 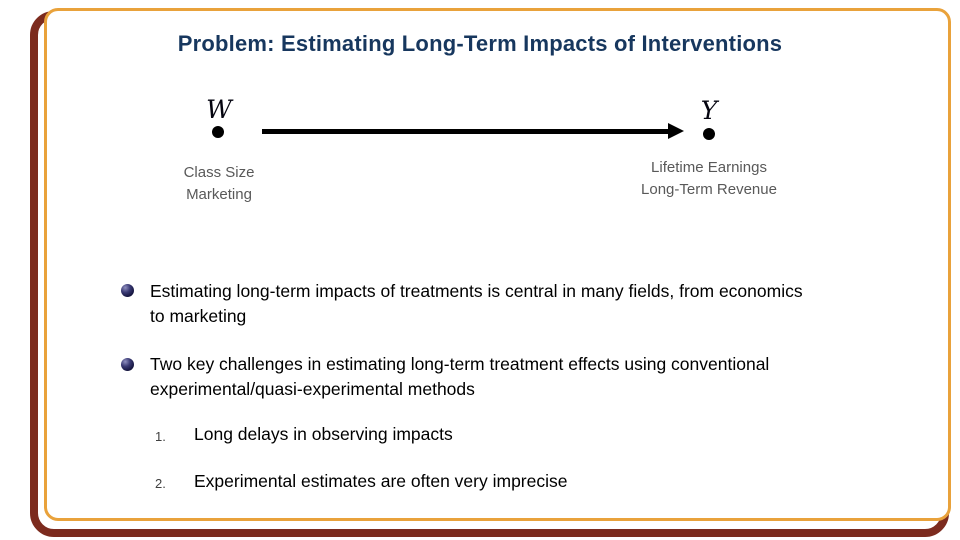 What do you see at coordinates (219, 184) in the screenshot?
I see `treatment-node-labels: Class Size Marketing` at bounding box center [219, 184].